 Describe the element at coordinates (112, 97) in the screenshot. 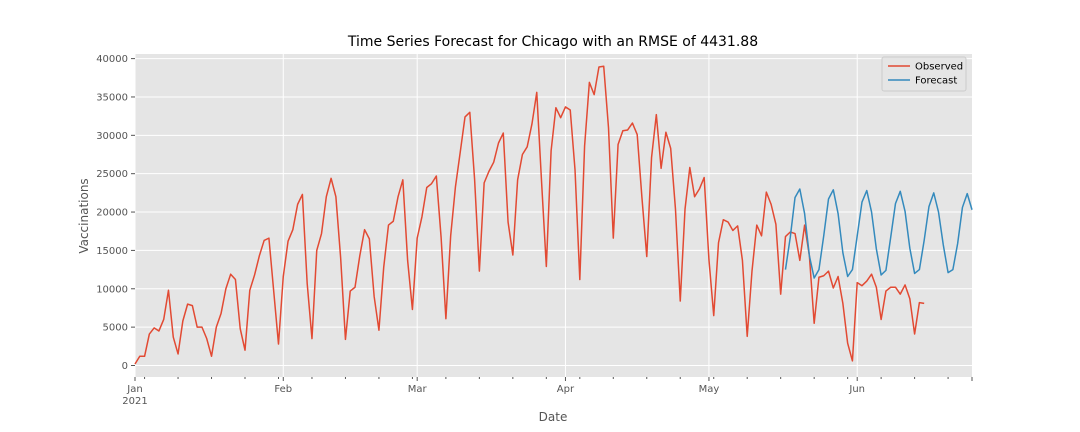

I see `y-tick-label: 35000` at that location.